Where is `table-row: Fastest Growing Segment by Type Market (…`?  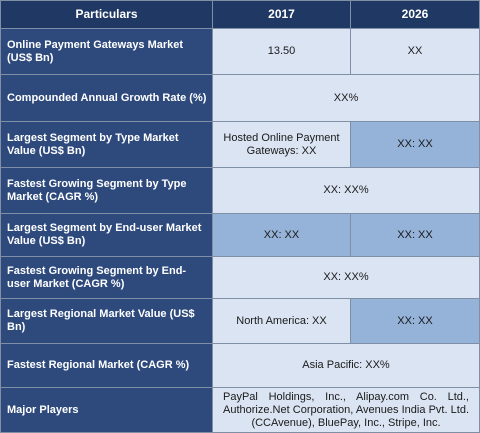 table-row: Fastest Growing Segment by Type Market (… is located at coordinates (240, 190).